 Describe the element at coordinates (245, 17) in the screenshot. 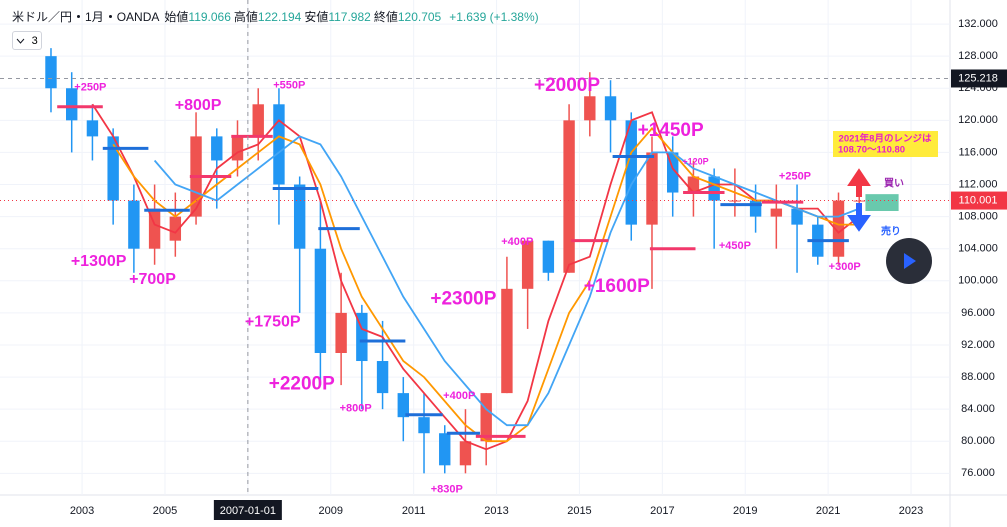

I see `ohlc-label: 高値` at that location.